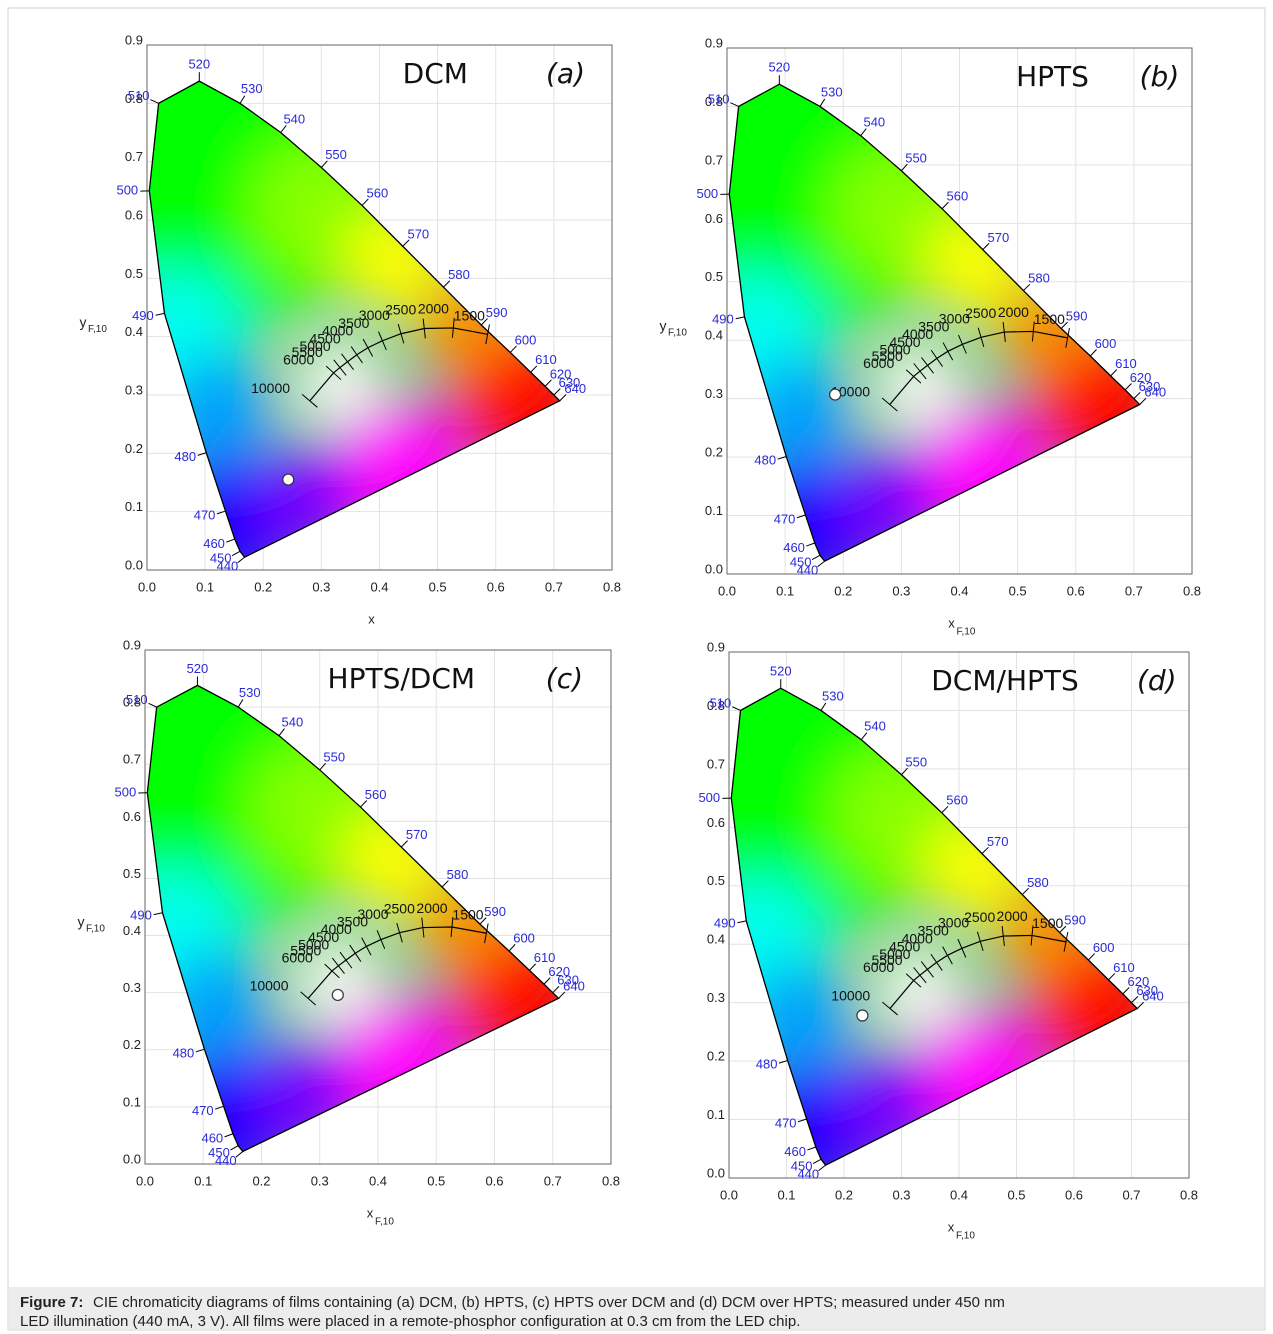  Describe the element at coordinates (707, 193) in the screenshot. I see `wavelength-label: 500` at that location.